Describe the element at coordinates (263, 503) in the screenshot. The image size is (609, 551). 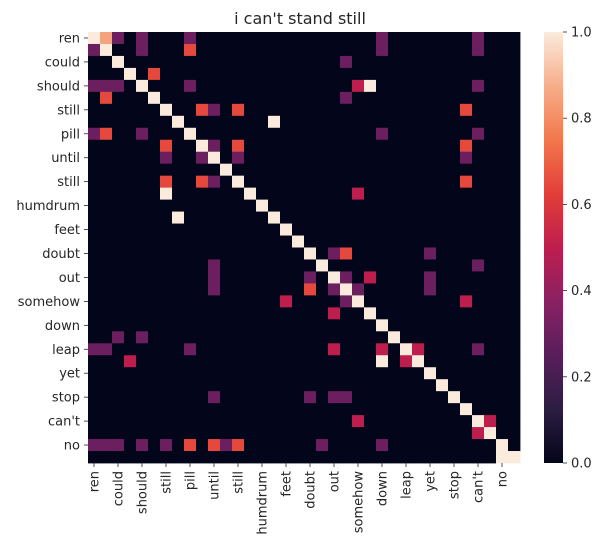
I see `col-tick-label: humdrum` at that location.